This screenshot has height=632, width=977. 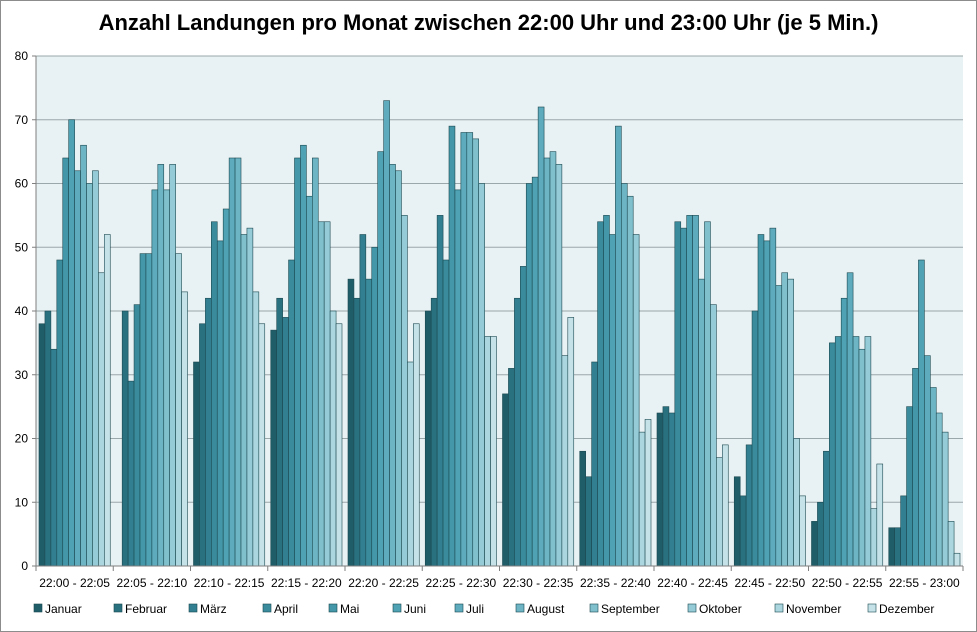 What do you see at coordinates (146, 609) in the screenshot?
I see `legend-label: Februar` at bounding box center [146, 609].